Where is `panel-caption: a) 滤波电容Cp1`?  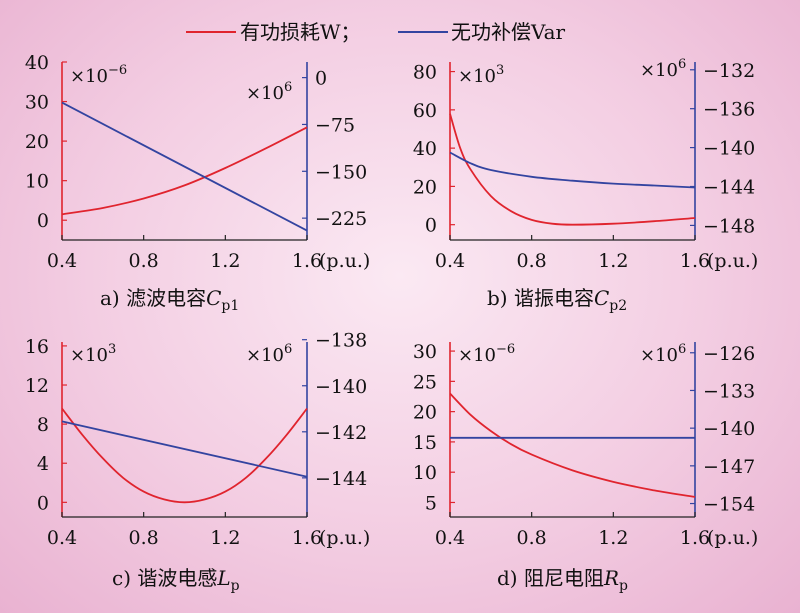
panel-caption: a) 滤波电容Cp1 is located at coordinates (169, 300).